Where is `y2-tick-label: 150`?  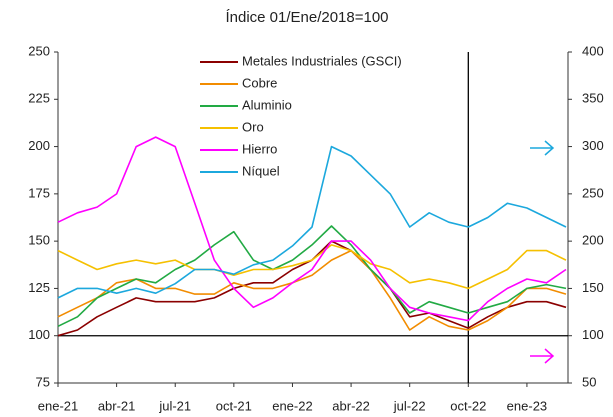
y2-tick-label: 150 is located at coordinates (593, 287).